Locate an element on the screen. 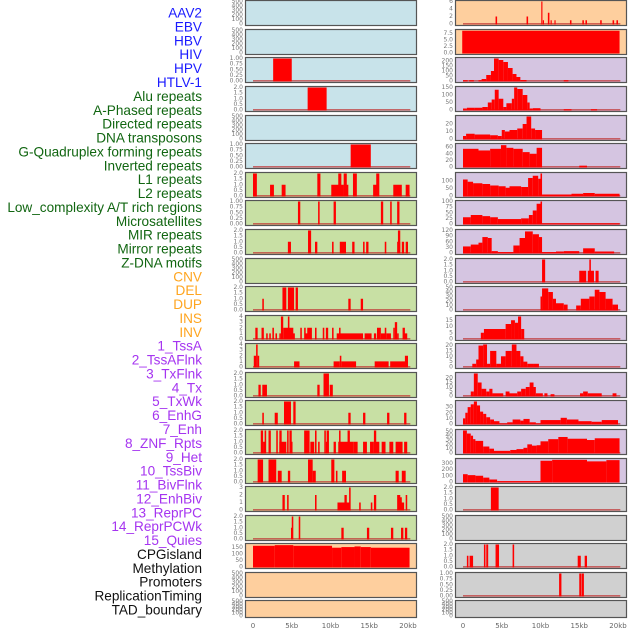  y-tick-label: 2.0 is located at coordinates (238, 373).